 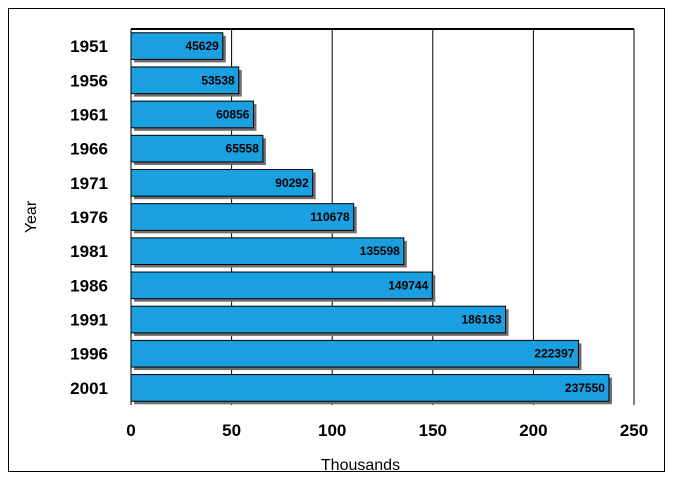 What do you see at coordinates (89, 388) in the screenshot?
I see `y-tick-label: 2001` at bounding box center [89, 388].